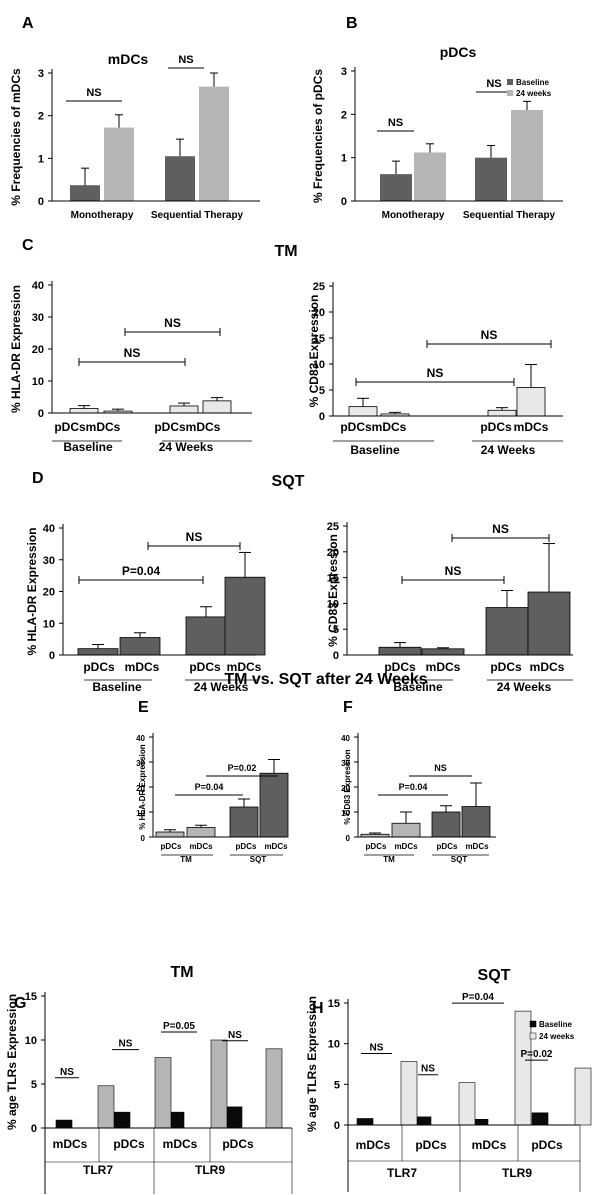 Image resolution: width=600 pixels, height=1195 pixels. What do you see at coordinates (318, 1008) in the screenshot?
I see `panel-label: H` at bounding box center [318, 1008].